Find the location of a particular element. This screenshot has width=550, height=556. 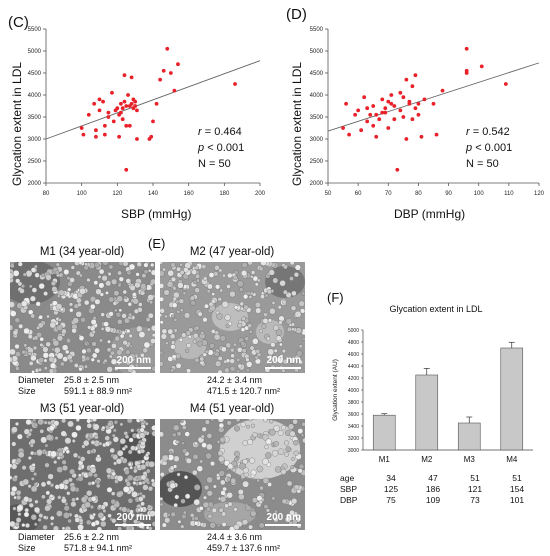

y-tick-label: 4000 is located at coordinates (35, 96).